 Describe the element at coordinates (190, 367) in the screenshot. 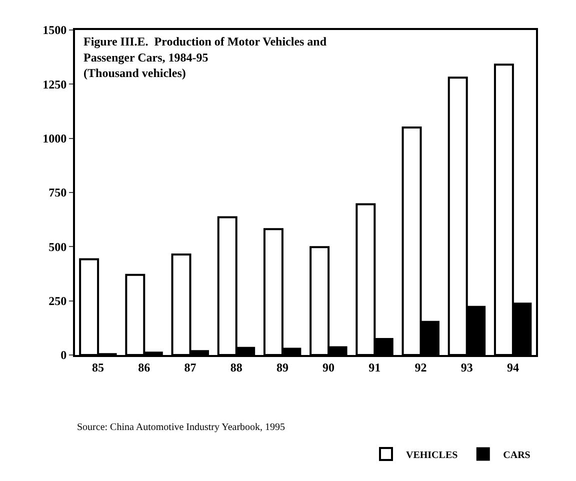

I see `x-tick-label: 87` at that location.